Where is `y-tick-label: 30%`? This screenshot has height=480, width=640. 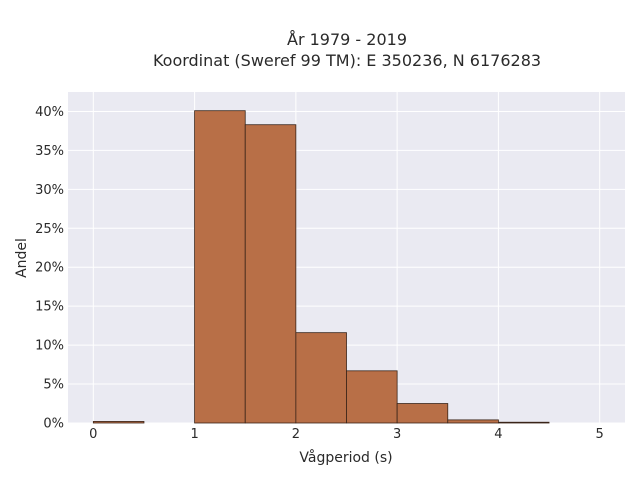
y-tick-label: 30% is located at coordinates (49, 190).